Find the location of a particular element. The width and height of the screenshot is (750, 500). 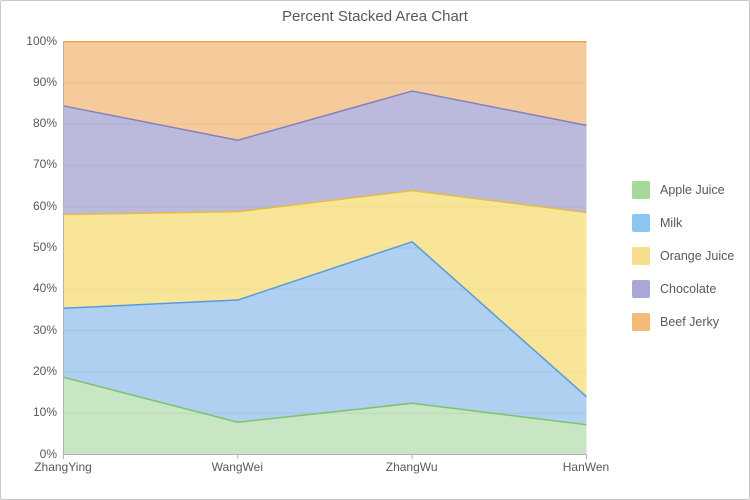

legend-label: Orange Juice is located at coordinates (697, 256).